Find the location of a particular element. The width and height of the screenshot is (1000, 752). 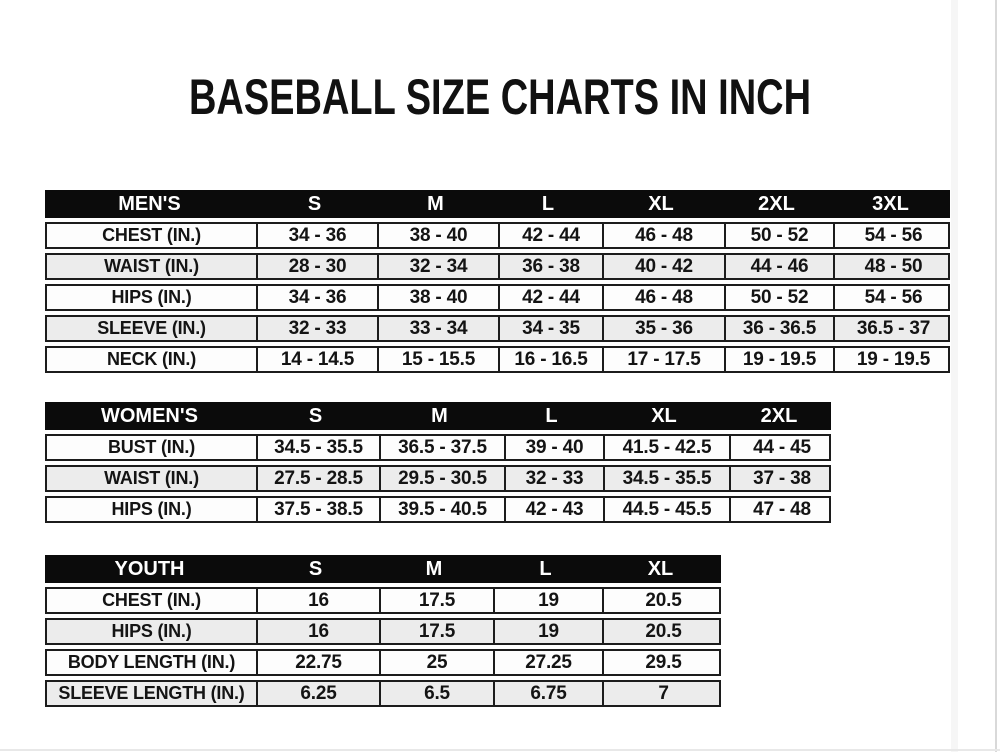

size-value: 44 - 45 is located at coordinates (781, 447).